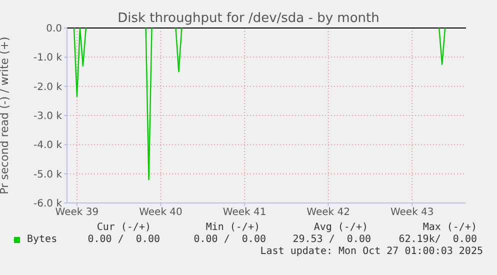 The width and height of the screenshot is (497, 275). I want to click on text: Max (-/+), so click(449, 227).